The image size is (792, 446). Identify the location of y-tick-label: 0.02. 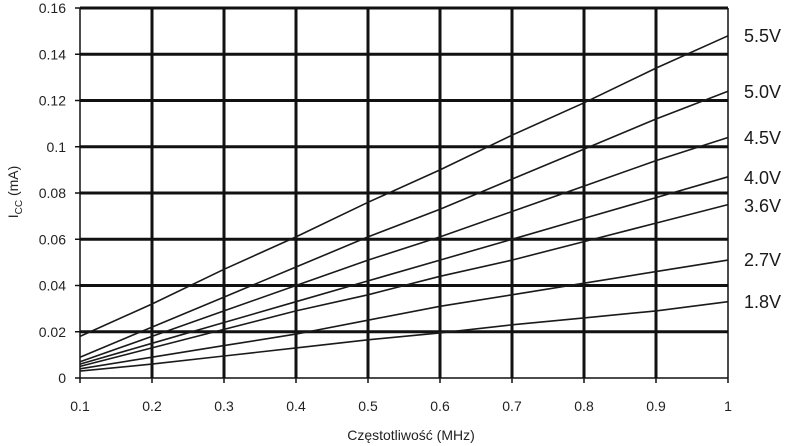
(52, 332).